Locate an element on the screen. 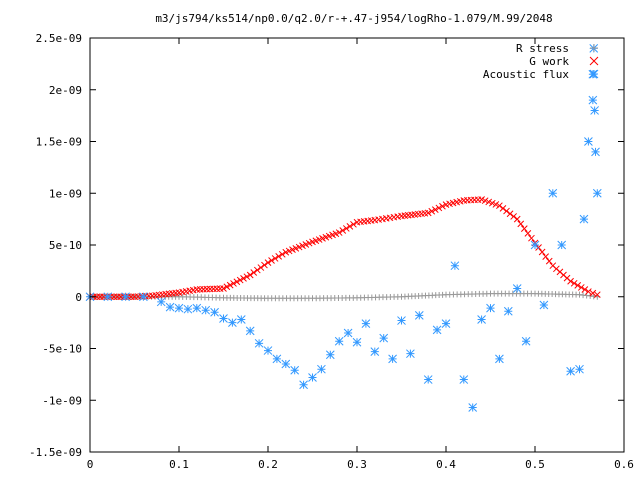 The width and height of the screenshot is (640, 480). y-tick-label: 5e-10 is located at coordinates (65, 245).